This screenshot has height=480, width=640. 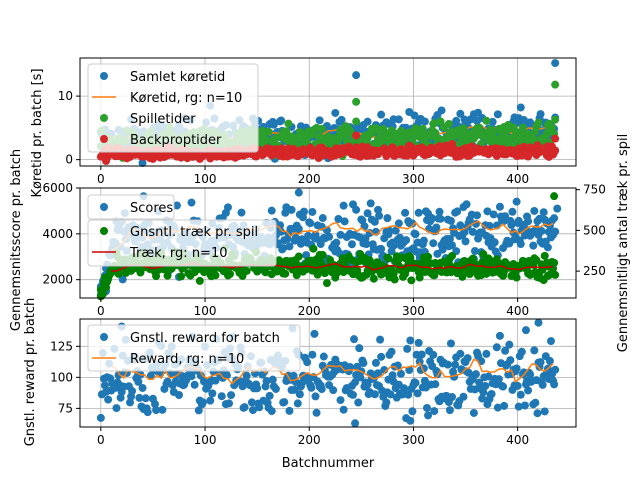 I want to click on mid-legend-left: Scores, so click(x=131, y=207).